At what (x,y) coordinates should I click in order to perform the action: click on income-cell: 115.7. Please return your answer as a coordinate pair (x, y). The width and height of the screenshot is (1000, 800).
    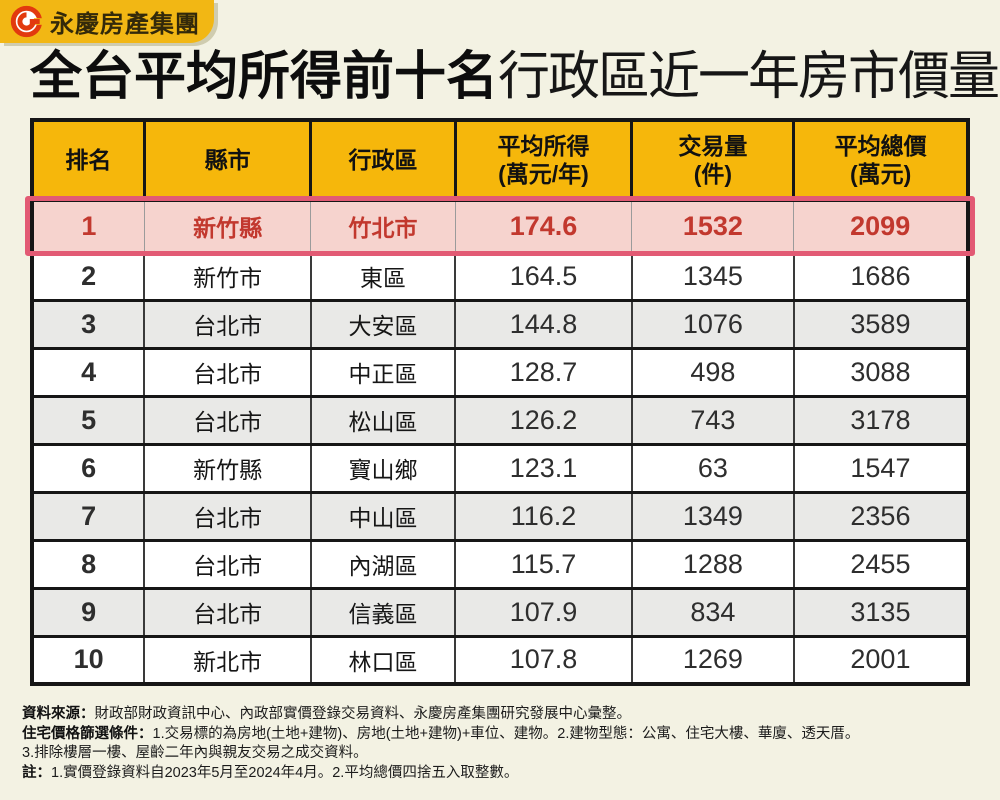
    Looking at the image, I should click on (543, 564).